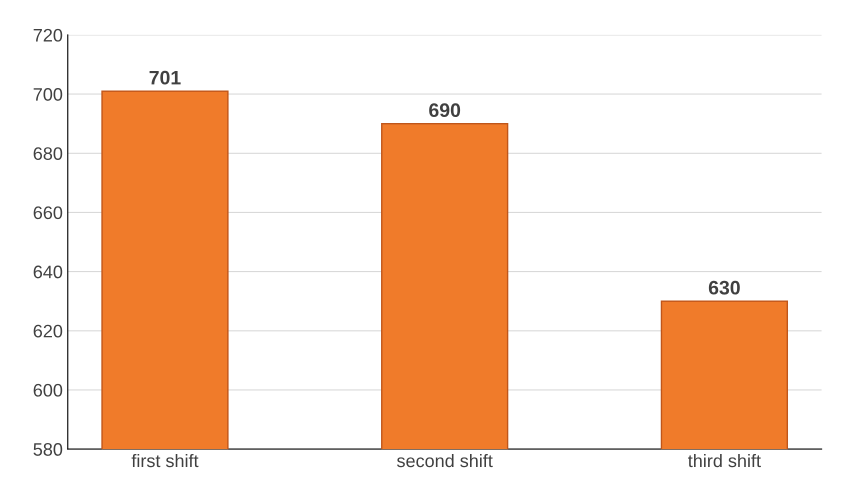 The width and height of the screenshot is (847, 499). Describe the element at coordinates (165, 461) in the screenshot. I see `x-tick-label: first shift` at that location.